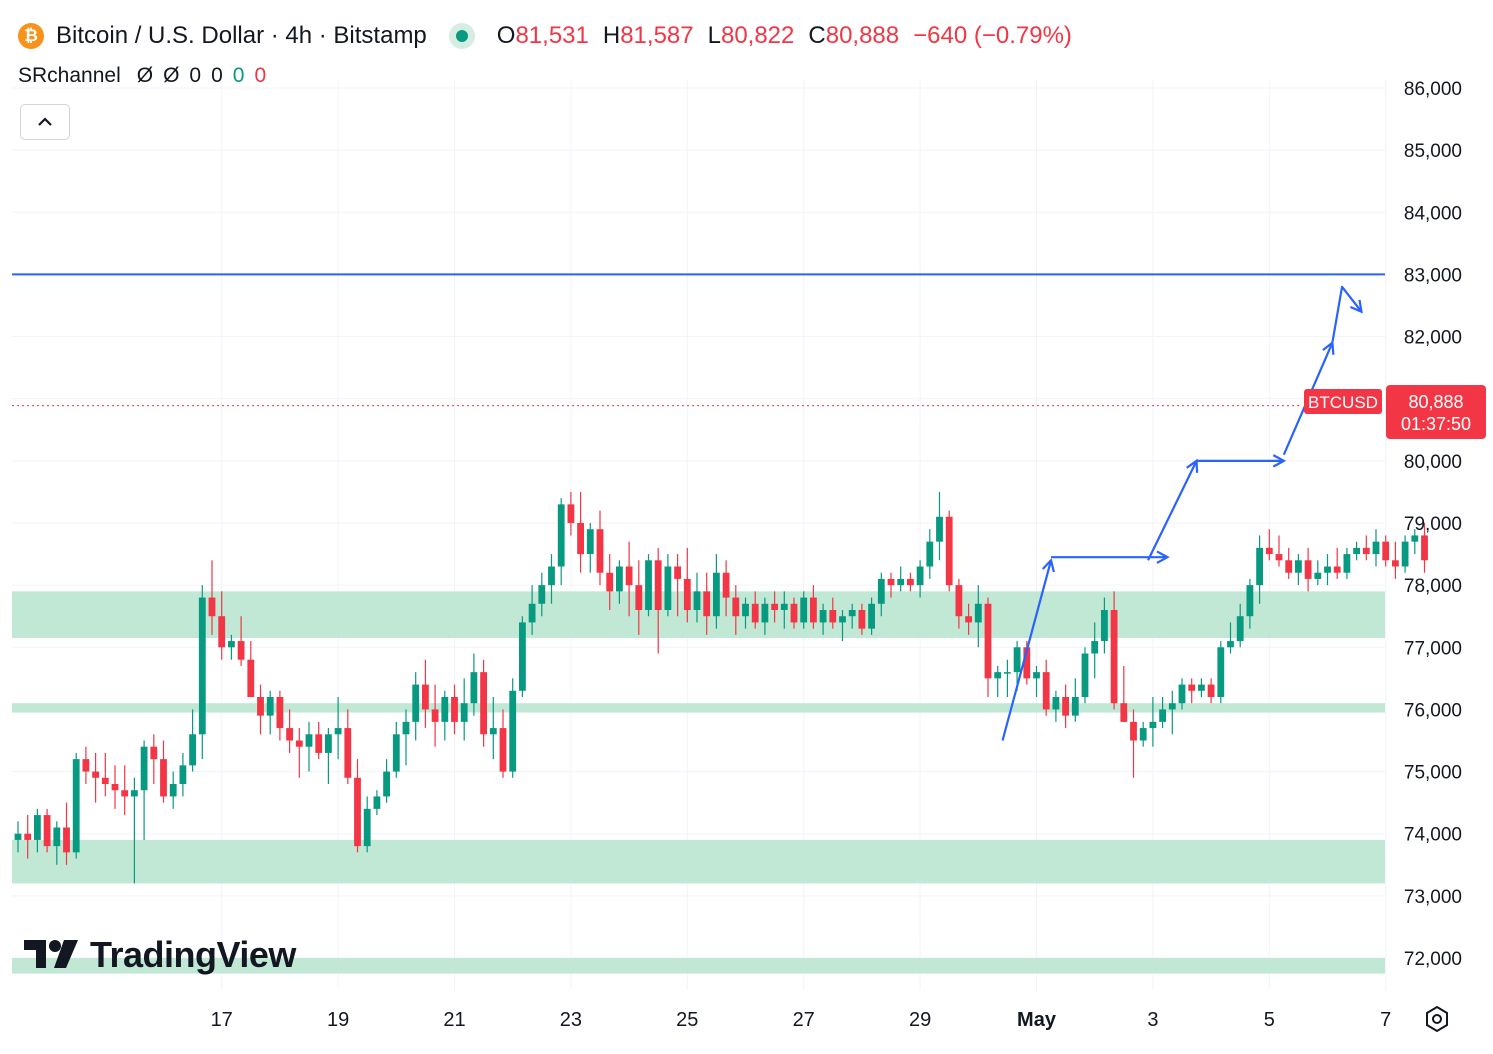 The image size is (1493, 1054). Describe the element at coordinates (1436, 424) in the screenshot. I see `countdown-label: 01:37:50` at that location.